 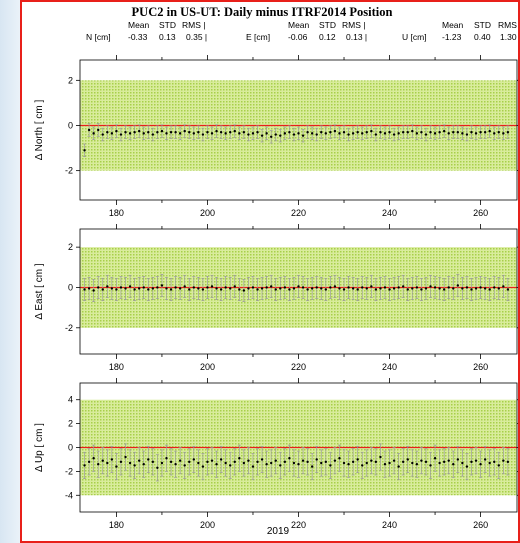 I want to click on up-std-value: 0.40, so click(x=482, y=37).